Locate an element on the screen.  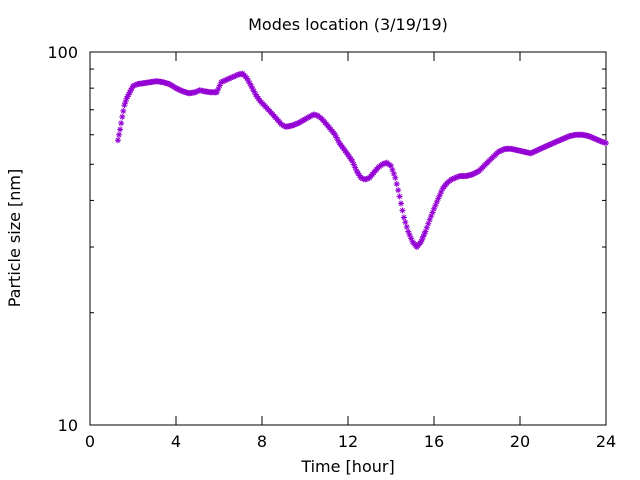
chart-title: Modes location (3/19/19) is located at coordinates (348, 24).